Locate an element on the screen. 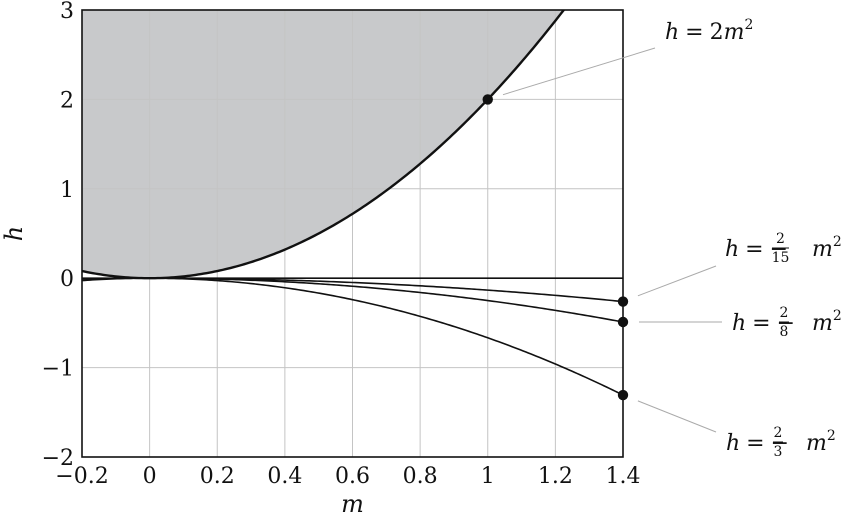 This screenshot has width=862, height=519. x-tick-label: 0.6 is located at coordinates (352, 476).